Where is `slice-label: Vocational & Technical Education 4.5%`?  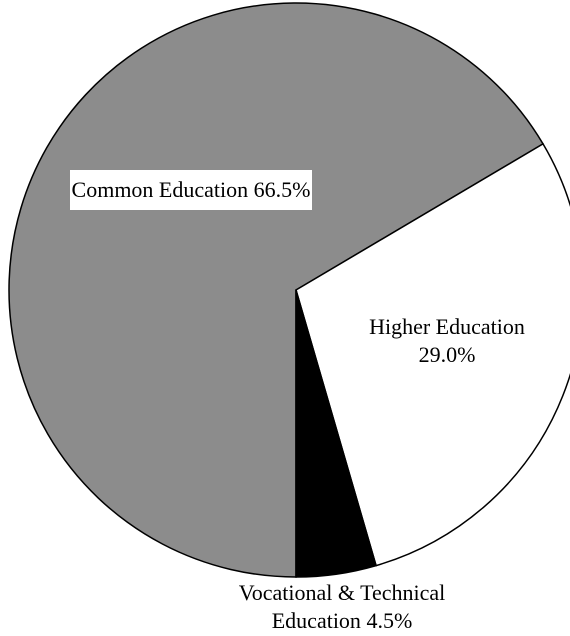
slice-label: Vocational & Technical Education 4.5% is located at coordinates (342, 607).